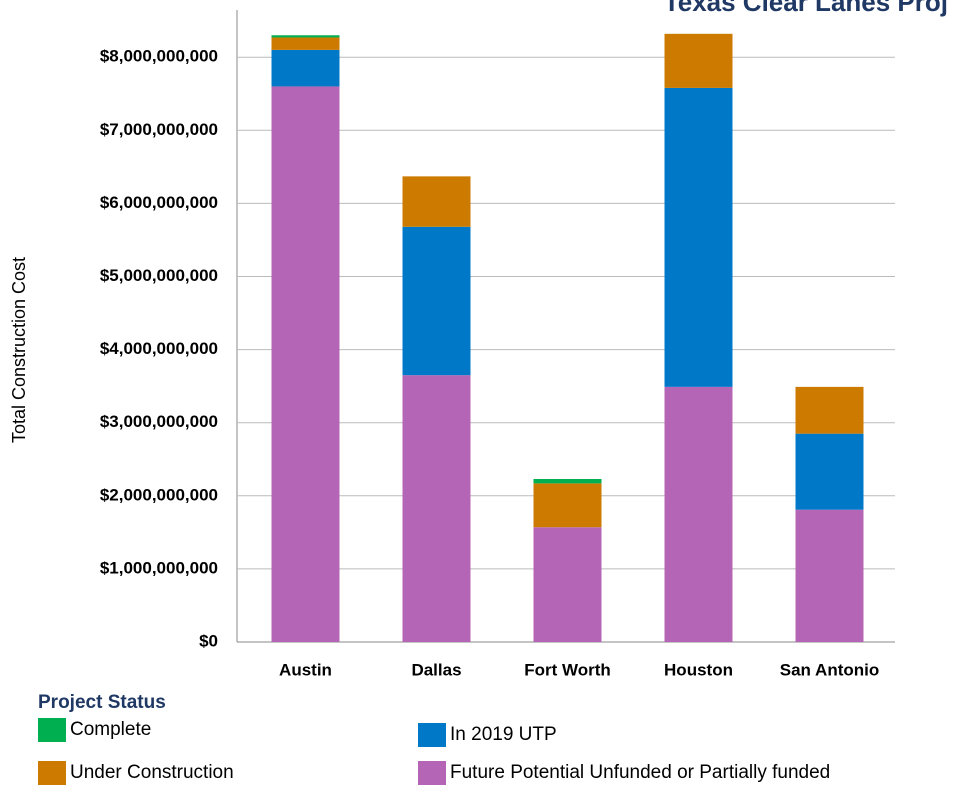  What do you see at coordinates (159, 421) in the screenshot?
I see `y-tick-label: $3,000,000,000` at bounding box center [159, 421].